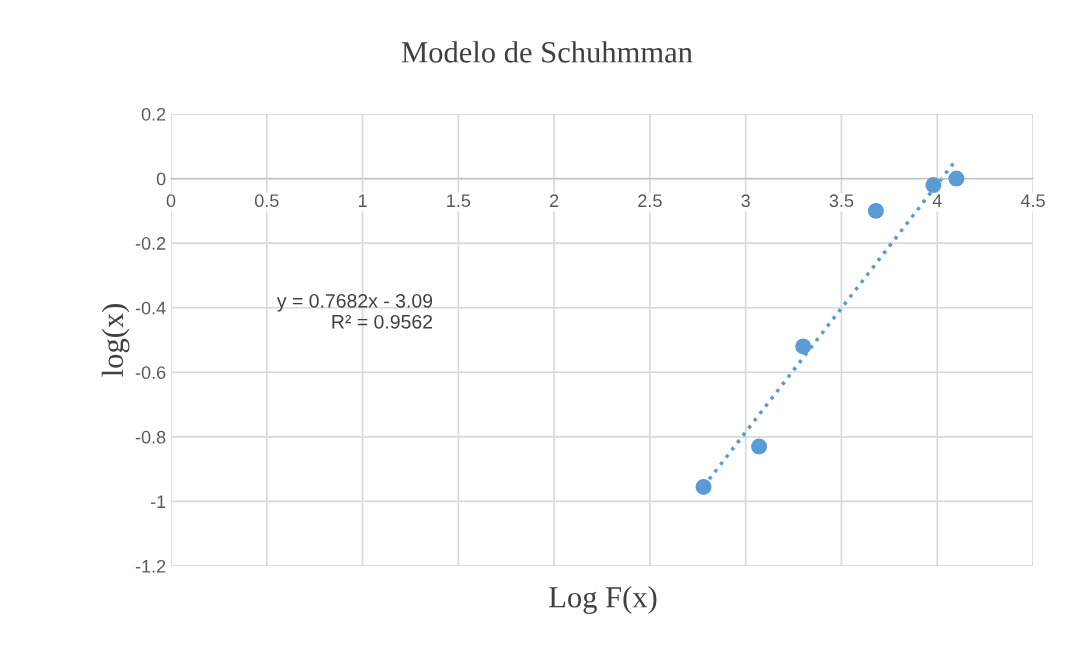 Image resolution: width=1079 pixels, height=653 pixels. What do you see at coordinates (150, 308) in the screenshot?
I see `y-tick-label: -0.4` at bounding box center [150, 308].